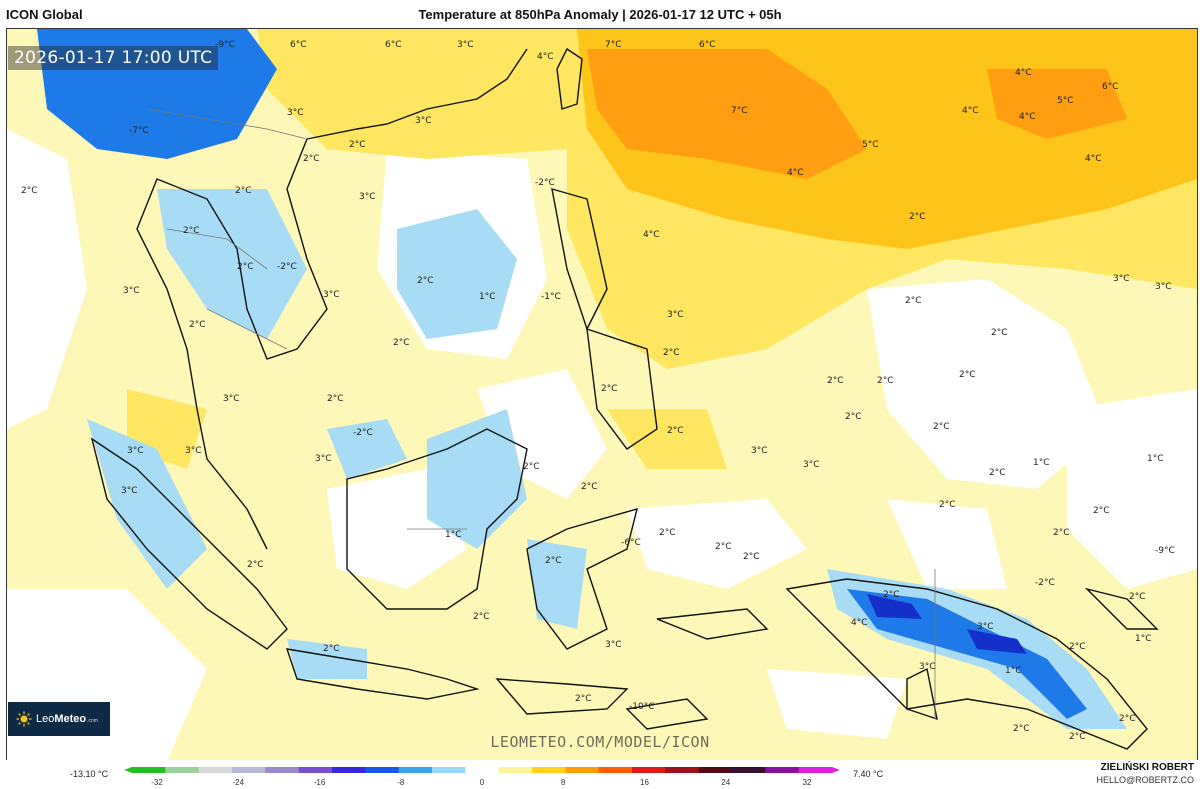 The width and height of the screenshot is (1200, 789). What do you see at coordinates (113, 58) in the screenshot?
I see `valid-time-stamp: 2026-01-17 17:00 UTC` at bounding box center [113, 58].